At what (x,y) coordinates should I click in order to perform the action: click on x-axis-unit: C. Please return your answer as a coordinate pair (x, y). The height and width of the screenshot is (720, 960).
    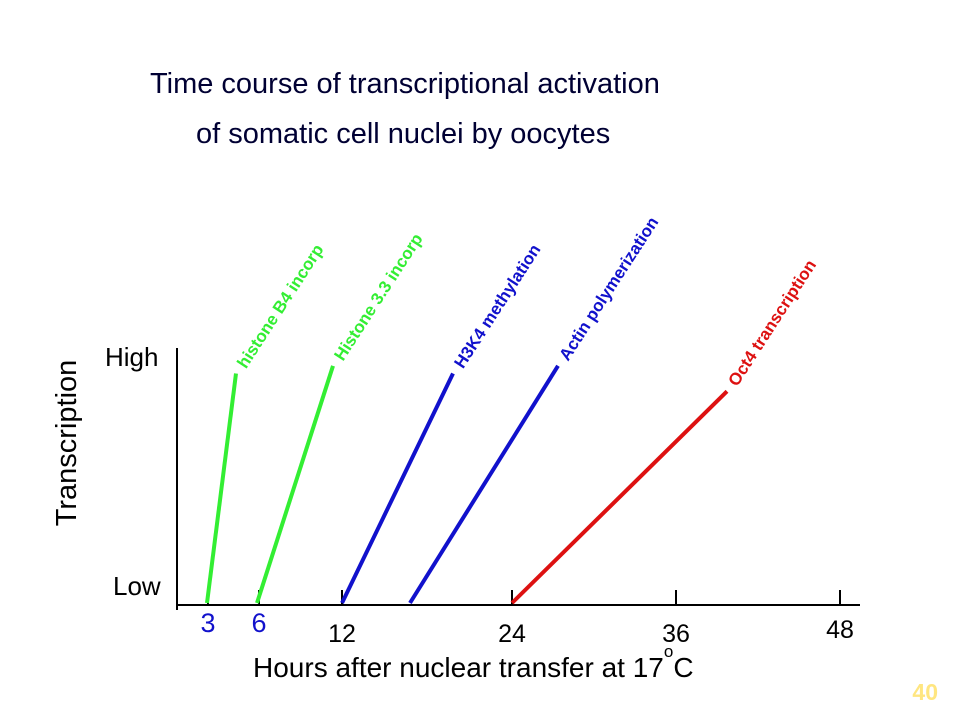
    Looking at the image, I should click on (683, 667).